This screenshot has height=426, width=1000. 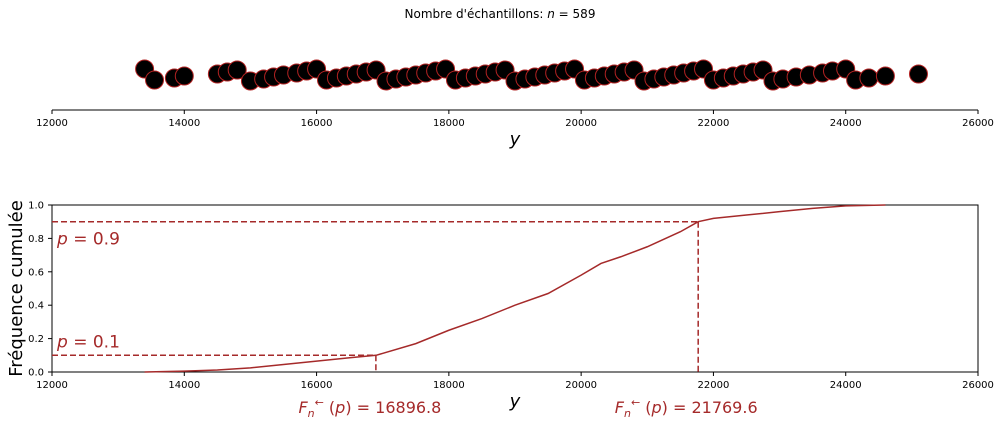 What do you see at coordinates (16, 288) in the screenshot?
I see `bottom-y-axis-label: Fréquence cumulée` at bounding box center [16, 288].